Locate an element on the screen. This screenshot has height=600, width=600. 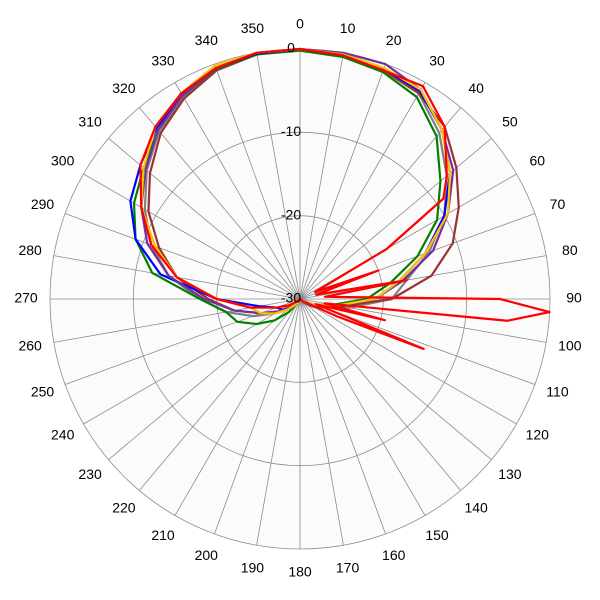
theta-tick-label: 0 is located at coordinates (300, 24).